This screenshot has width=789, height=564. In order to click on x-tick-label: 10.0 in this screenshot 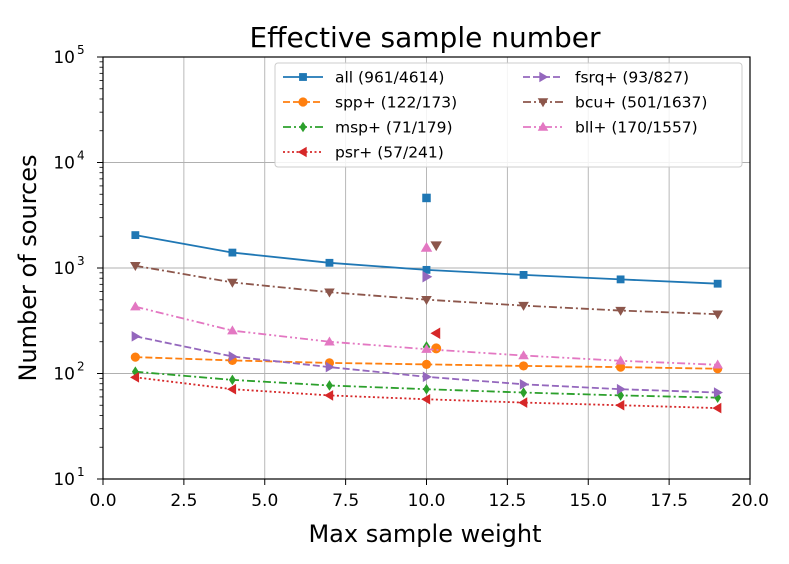, I will do `click(427, 501)`.